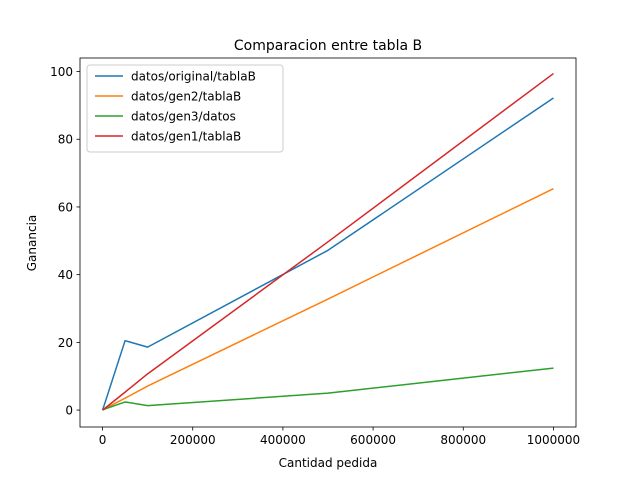 This screenshot has width=640, height=480. I want to click on y-tick-label: 80, so click(65, 140).